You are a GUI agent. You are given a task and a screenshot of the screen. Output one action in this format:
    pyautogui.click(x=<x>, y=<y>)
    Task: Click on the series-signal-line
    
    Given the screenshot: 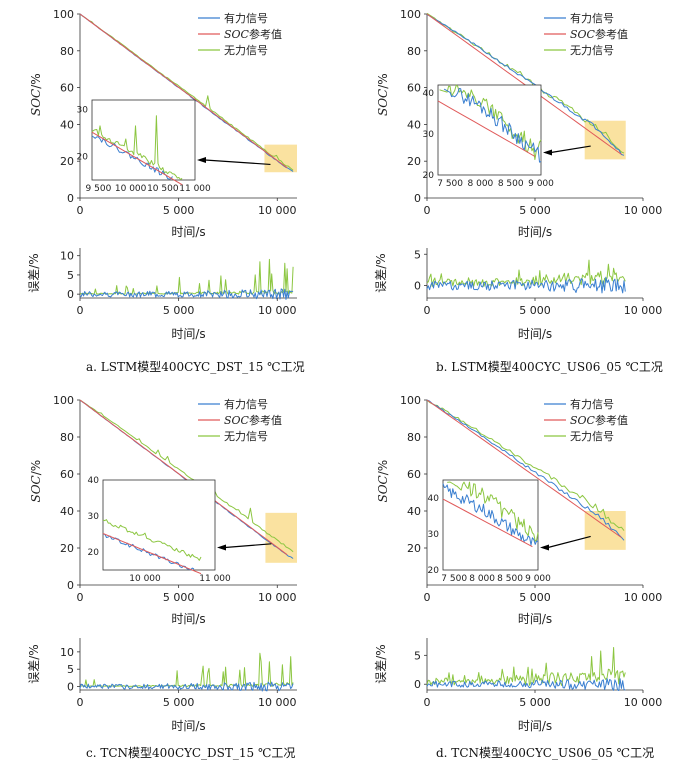 What is the action you would take?
    pyautogui.click(x=525, y=470)
    